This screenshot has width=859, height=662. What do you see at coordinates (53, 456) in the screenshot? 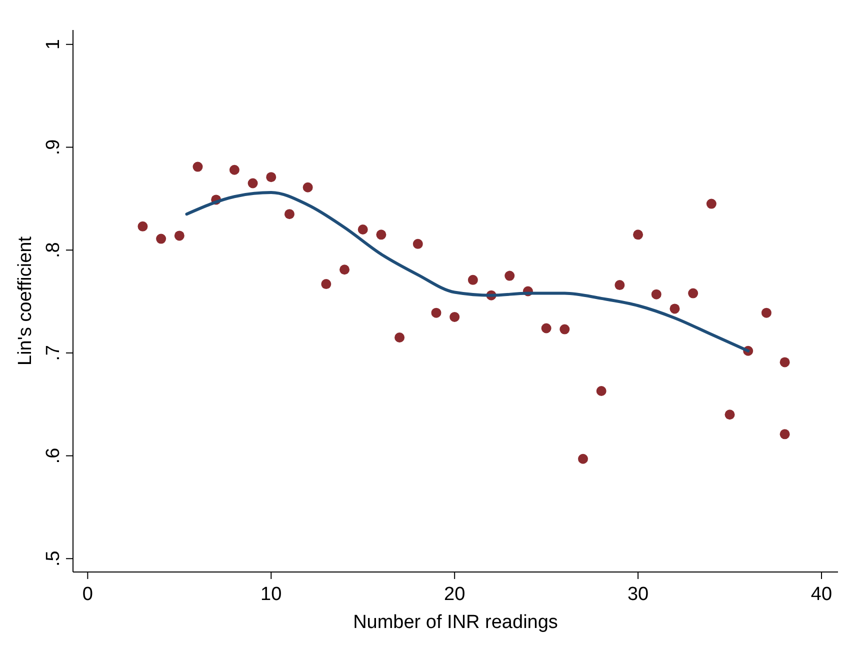
I see `y-tick-label: .6` at bounding box center [53, 456].